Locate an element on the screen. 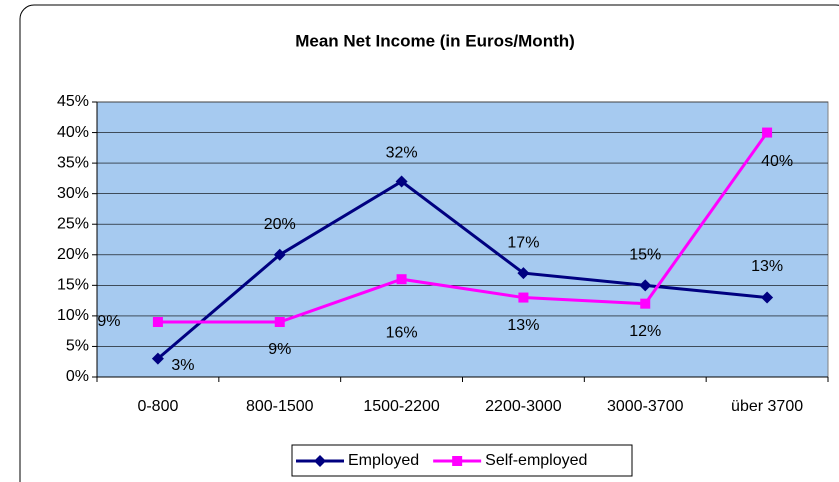 This screenshot has width=839, height=482. y-tick-label: 20% is located at coordinates (73, 254).